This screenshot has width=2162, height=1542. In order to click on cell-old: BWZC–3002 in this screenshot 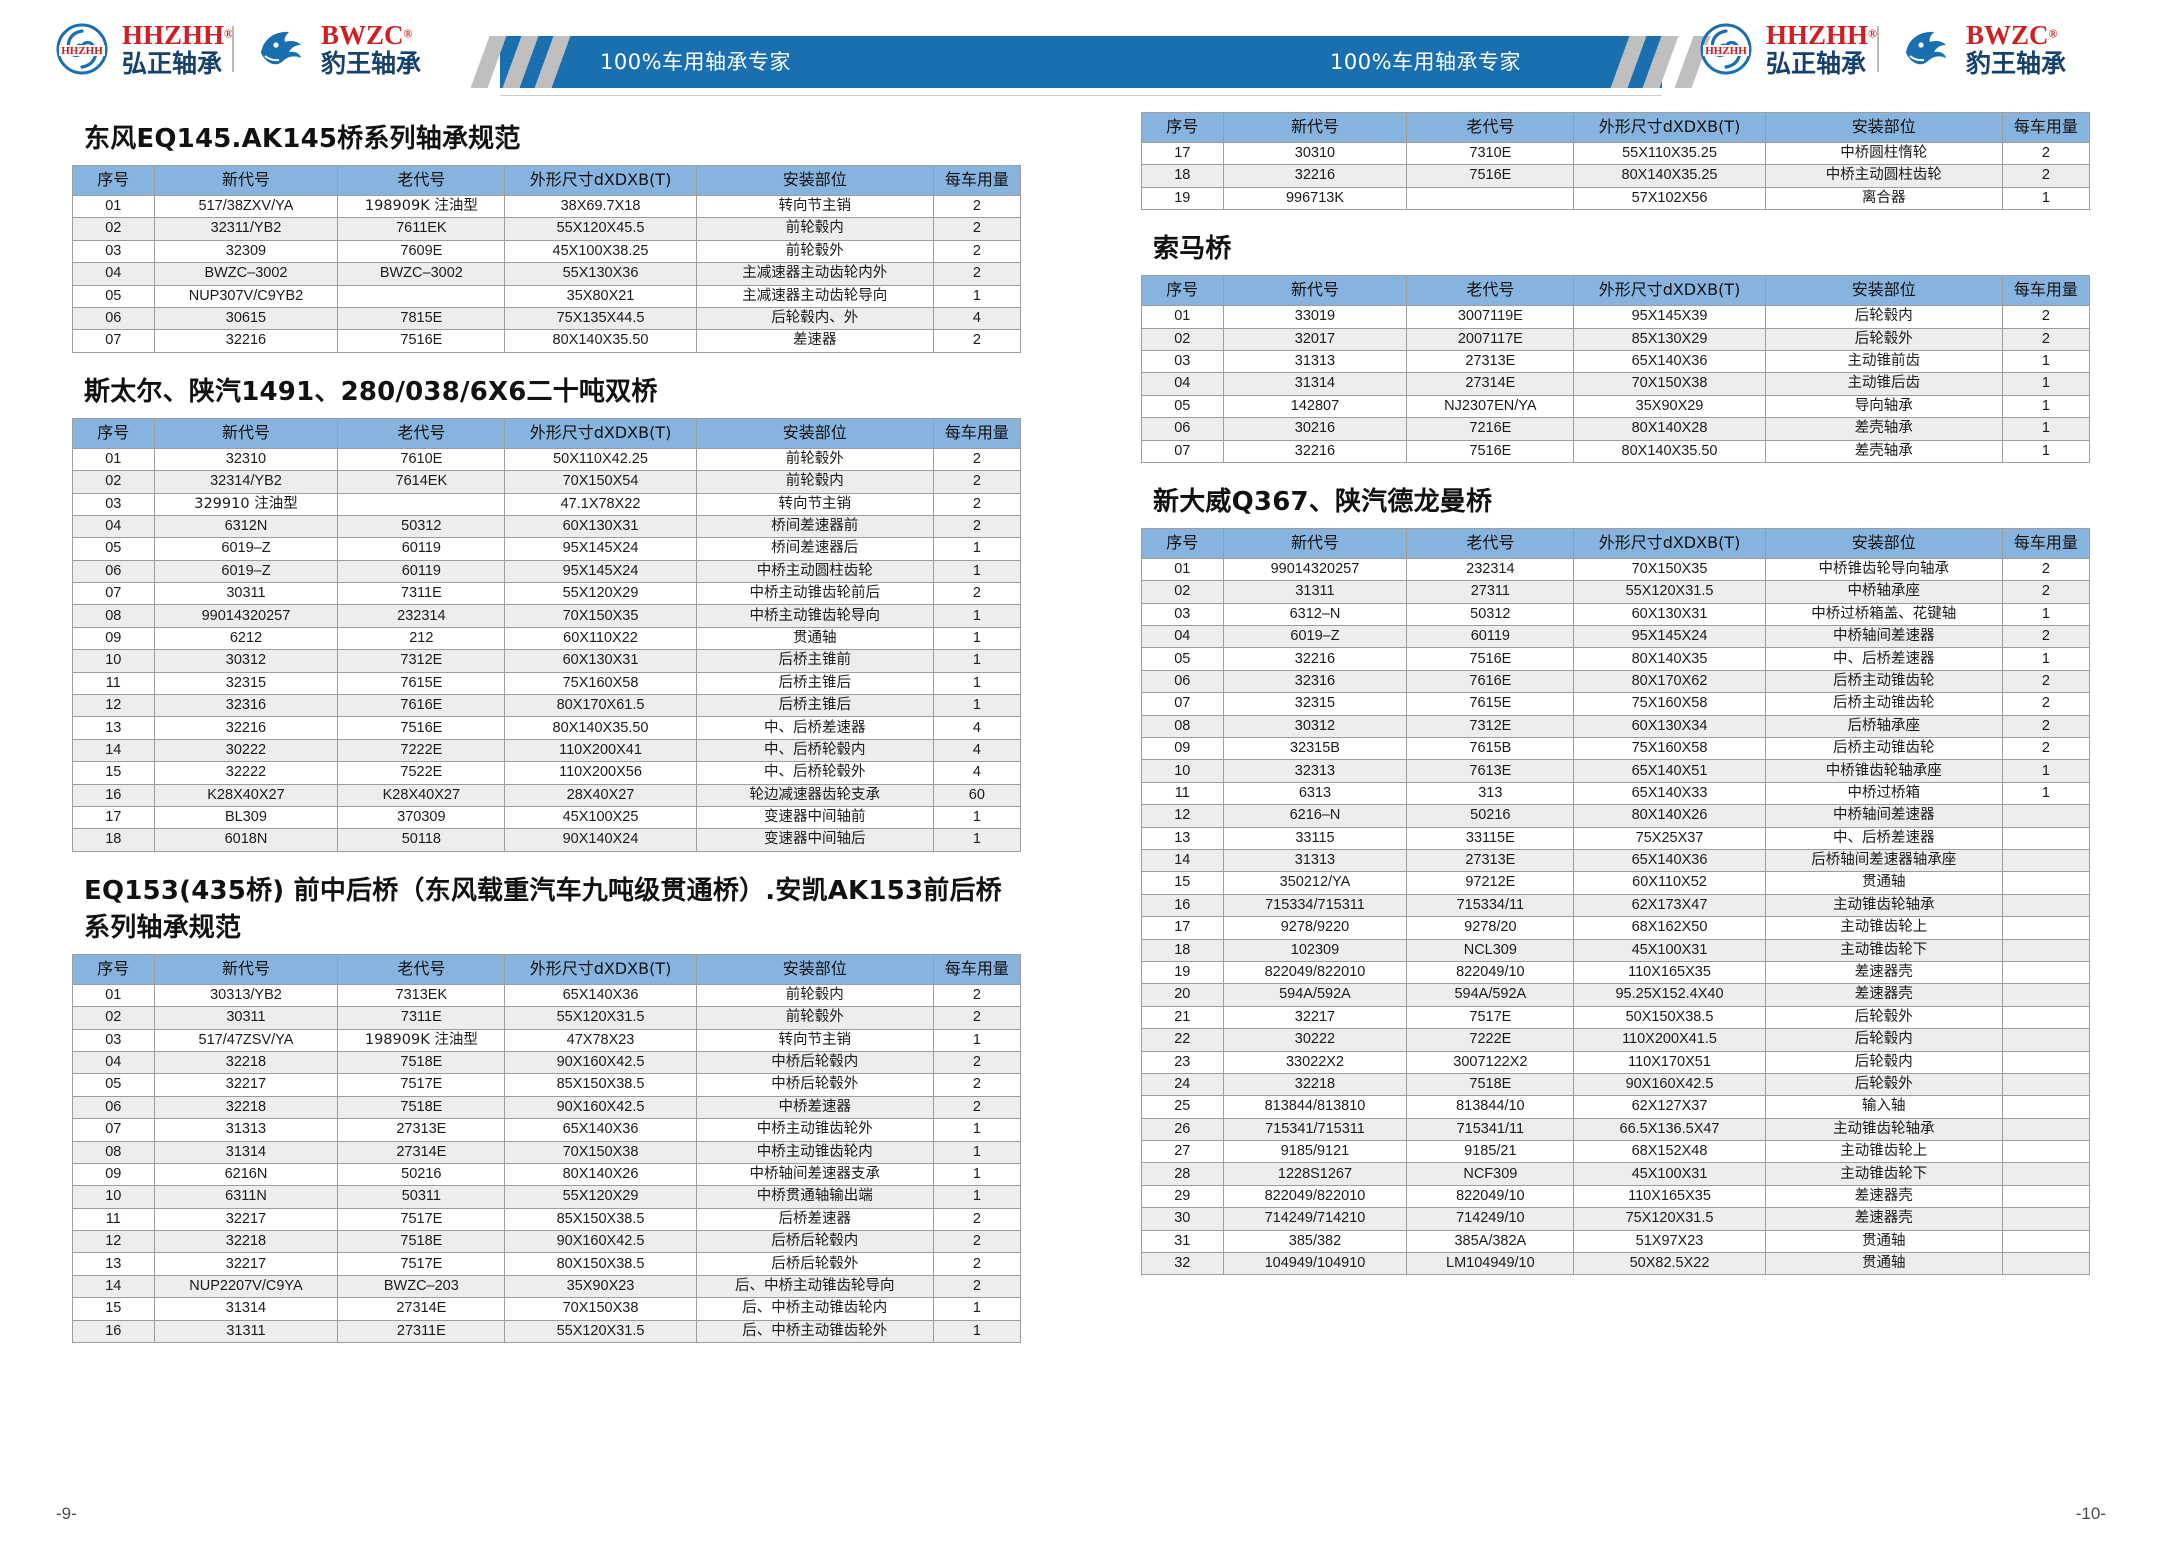, I will do `click(421, 274)`.